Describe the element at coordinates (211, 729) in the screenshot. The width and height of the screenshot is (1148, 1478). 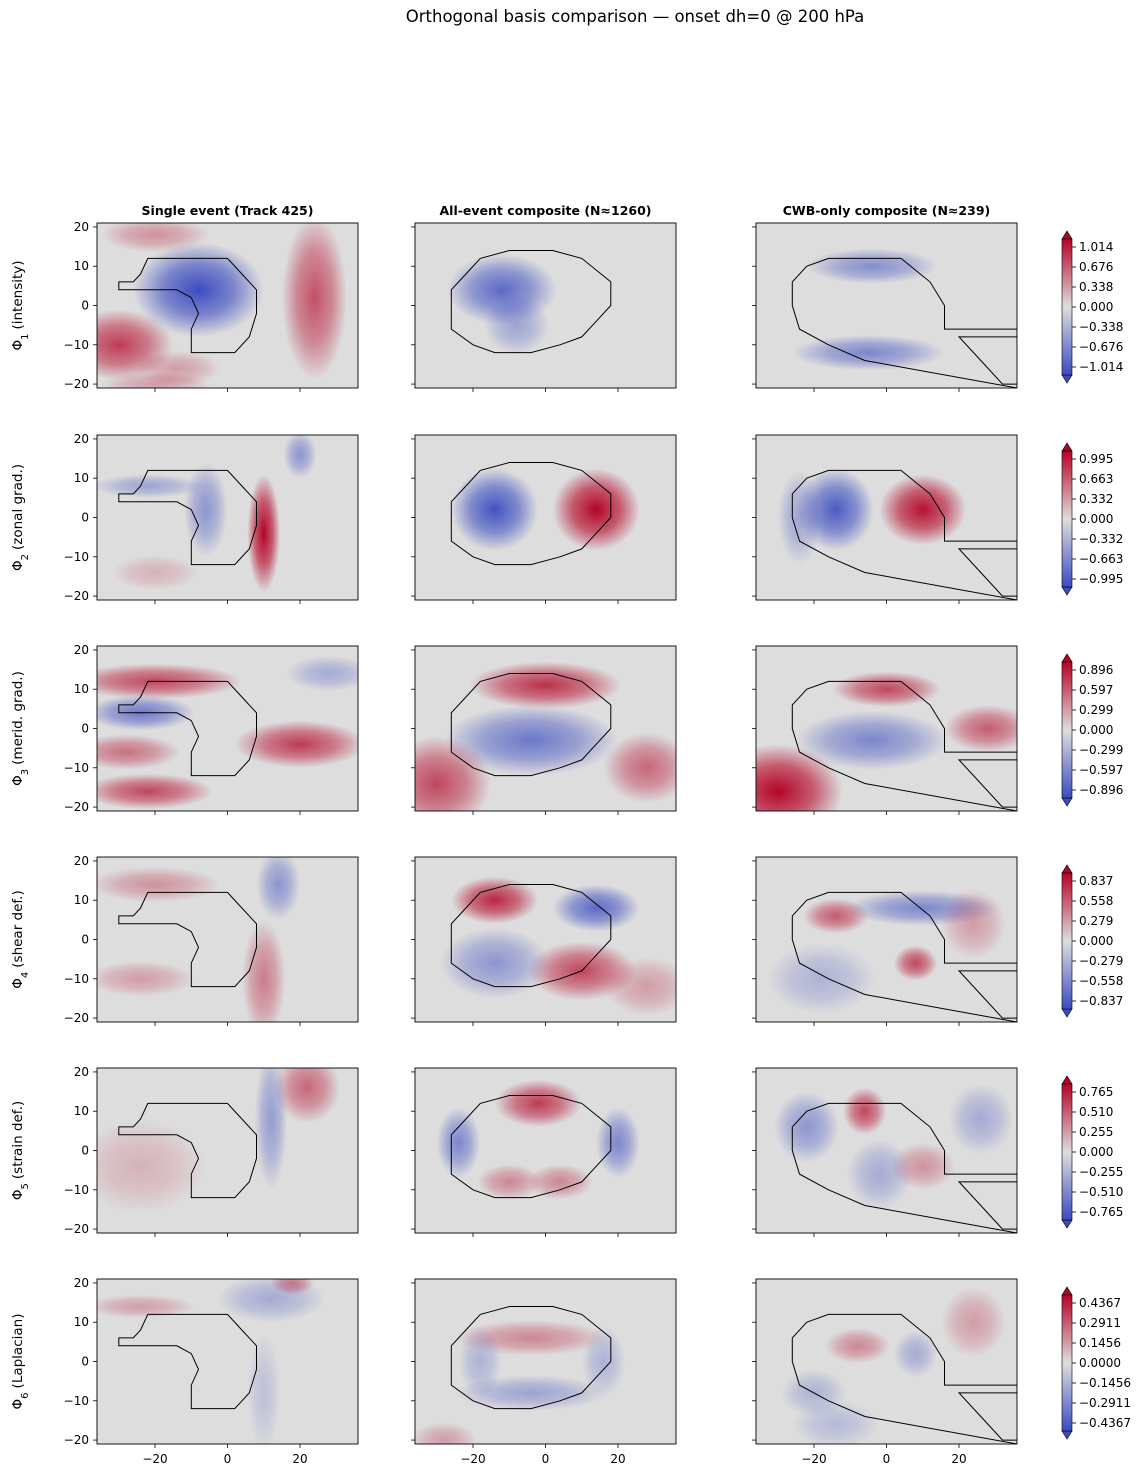
I see `panel-r3-c1: 20 10 0 −10 −20` at that location.